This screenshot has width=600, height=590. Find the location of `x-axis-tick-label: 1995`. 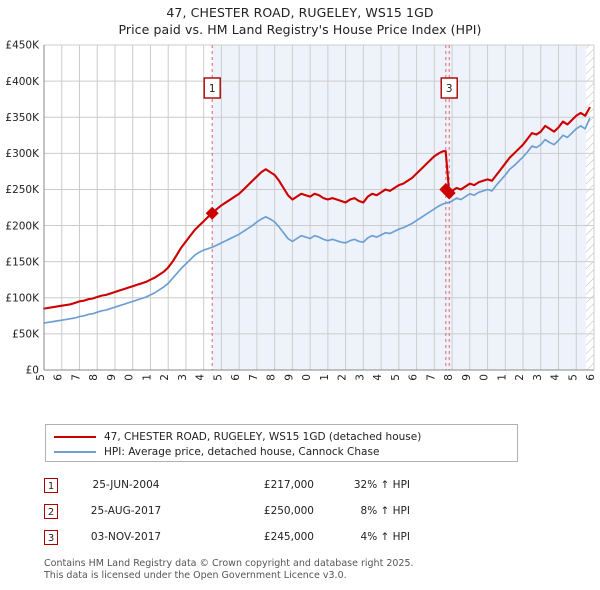

x-axis-tick-label: 1995 is located at coordinates (41, 377).